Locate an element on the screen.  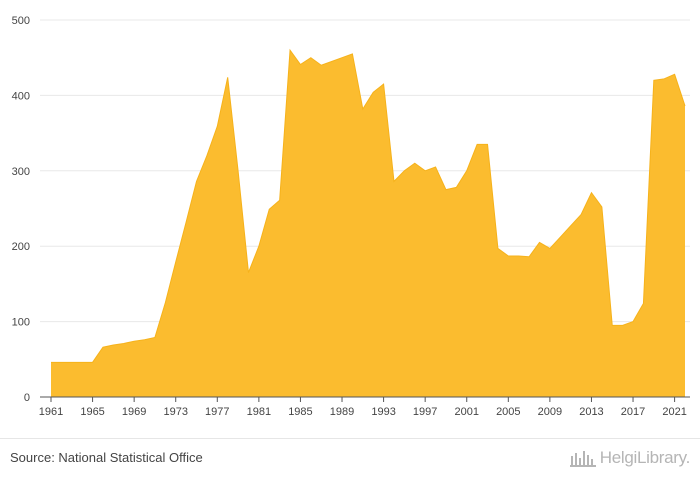
x-tick-label-1989: 1989 is located at coordinates (342, 412).